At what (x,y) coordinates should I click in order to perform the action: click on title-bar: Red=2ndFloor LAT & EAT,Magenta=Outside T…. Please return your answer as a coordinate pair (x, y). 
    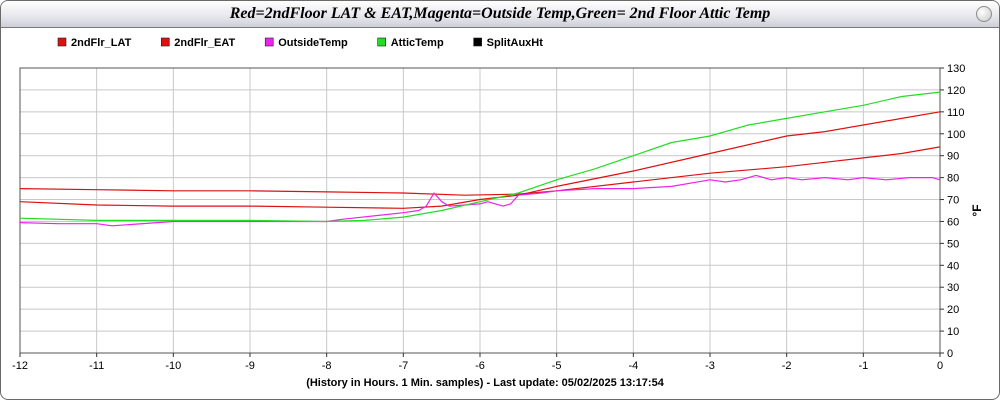
    Looking at the image, I should click on (500, 14).